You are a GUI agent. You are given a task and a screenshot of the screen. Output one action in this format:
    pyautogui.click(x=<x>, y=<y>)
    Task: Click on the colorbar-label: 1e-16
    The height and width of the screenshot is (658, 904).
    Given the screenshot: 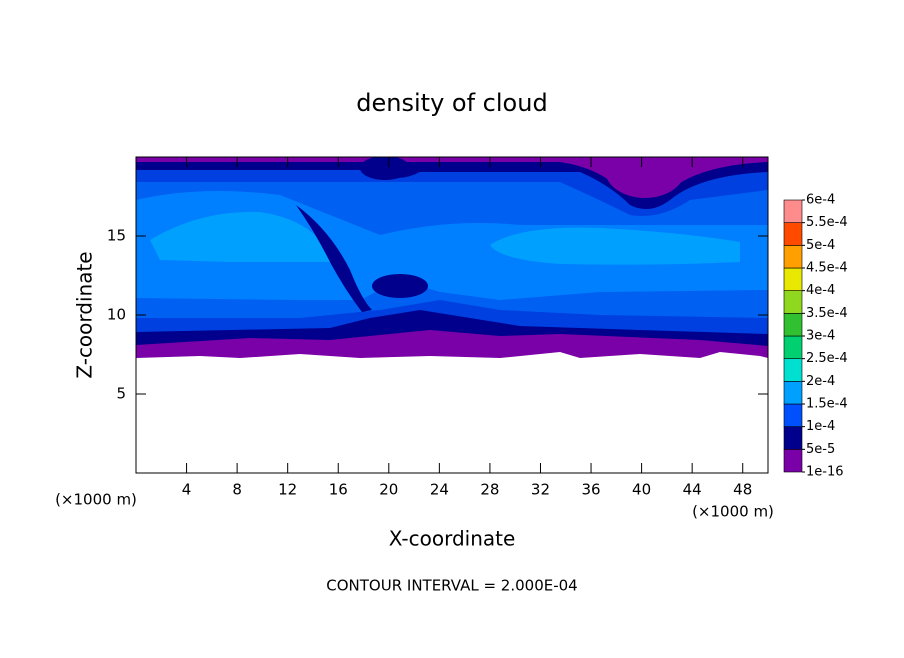 What is the action you would take?
    pyautogui.click(x=825, y=472)
    